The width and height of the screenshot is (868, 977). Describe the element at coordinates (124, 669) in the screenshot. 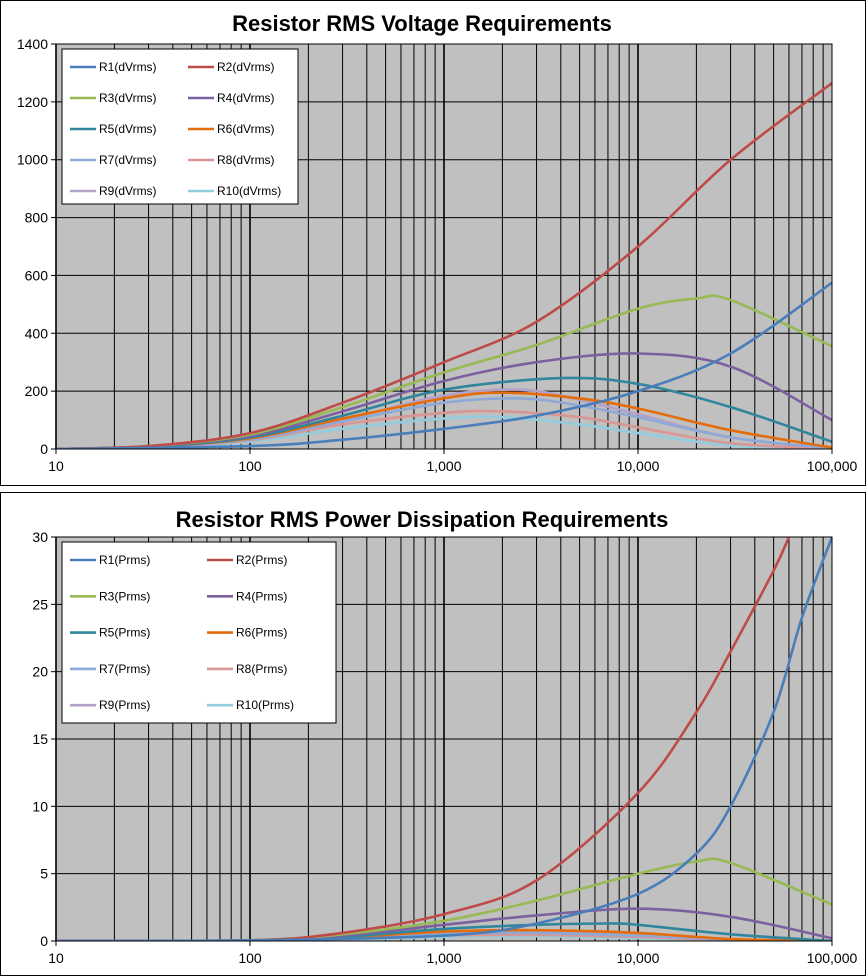

I see `legend-label: R7(Prms)` at that location.